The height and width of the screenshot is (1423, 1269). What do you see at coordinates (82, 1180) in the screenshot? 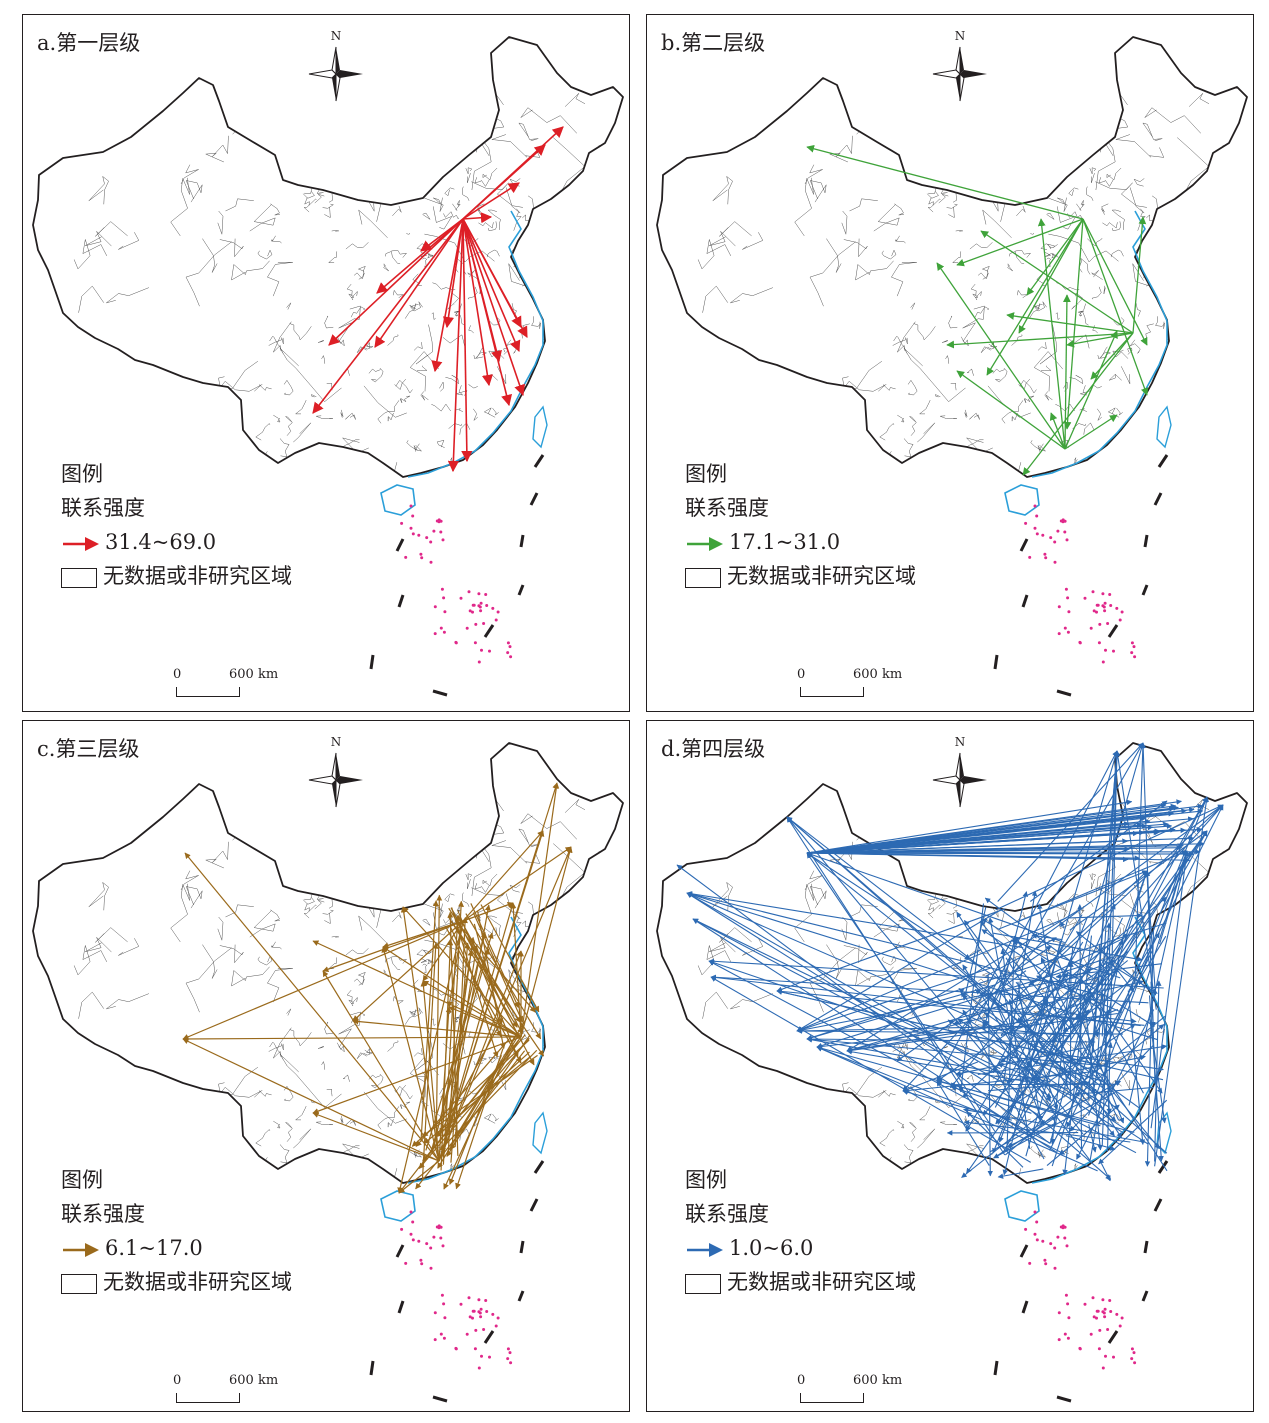
I see `legend-title: 图例` at bounding box center [82, 1180].